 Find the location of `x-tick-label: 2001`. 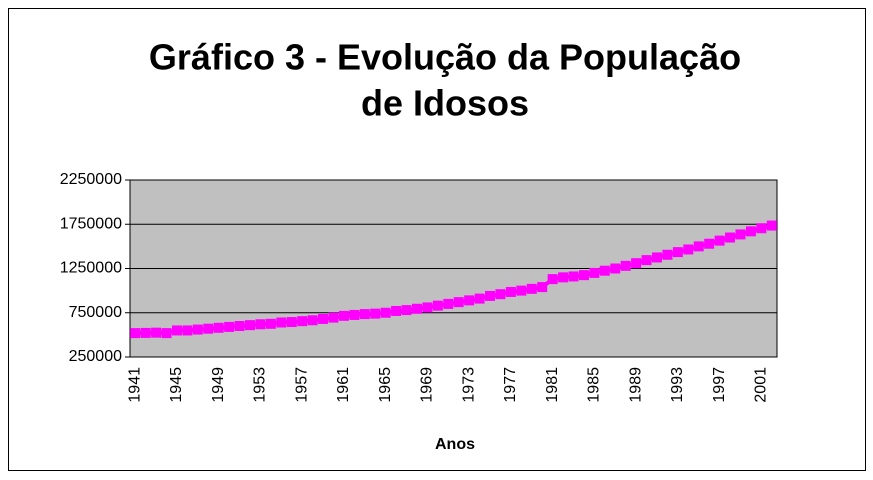

x-tick-label: 2001 is located at coordinates (761, 385).